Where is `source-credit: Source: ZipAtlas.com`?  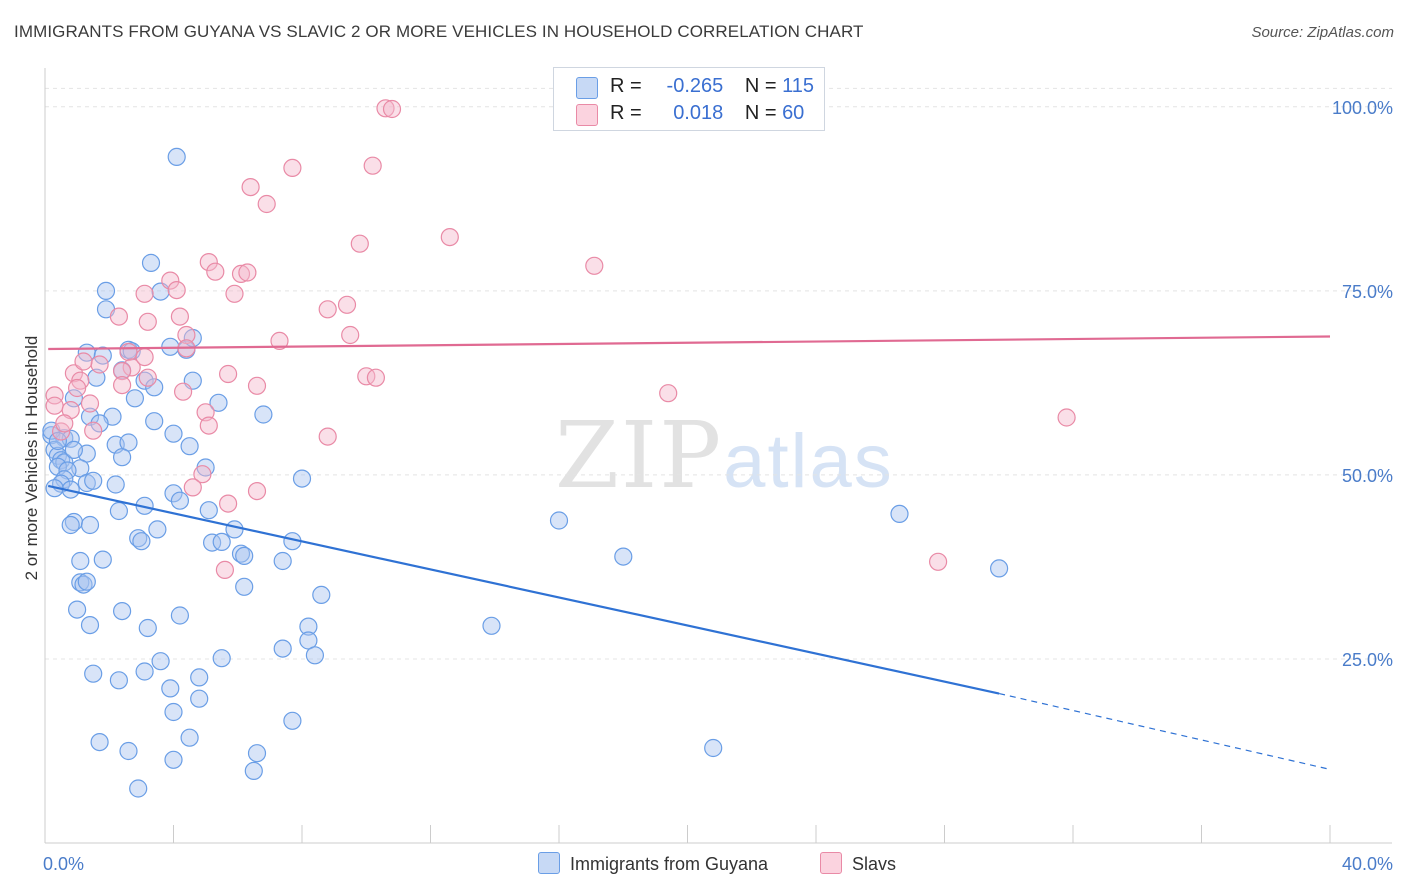
source-credit: Source: ZipAtlas.com is located at coordinates (1322, 32).